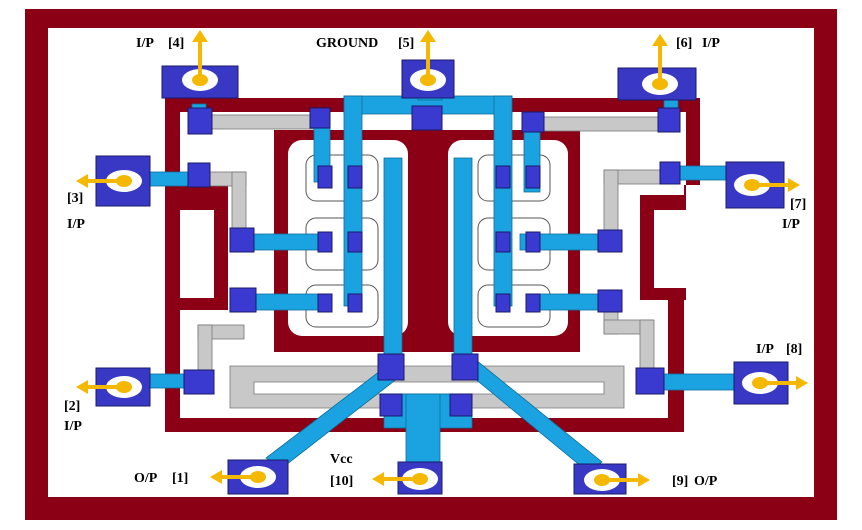 The width and height of the screenshot is (862, 530). Describe the element at coordinates (660, 40) in the screenshot. I see `pad-6-arrow-head` at that location.